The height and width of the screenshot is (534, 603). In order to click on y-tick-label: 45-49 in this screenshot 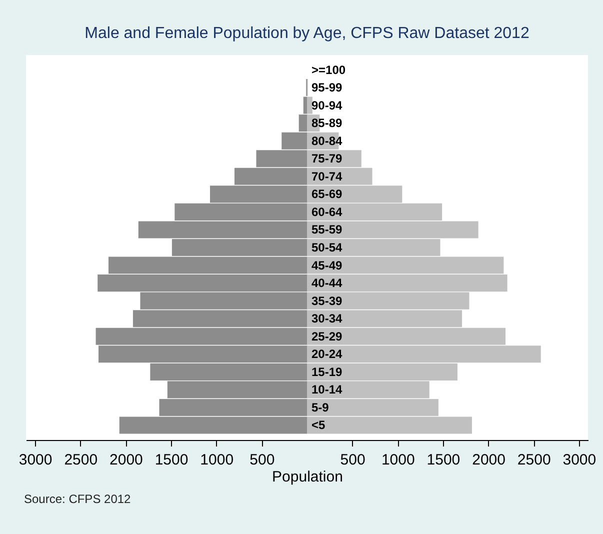, I will do `click(327, 265)`.